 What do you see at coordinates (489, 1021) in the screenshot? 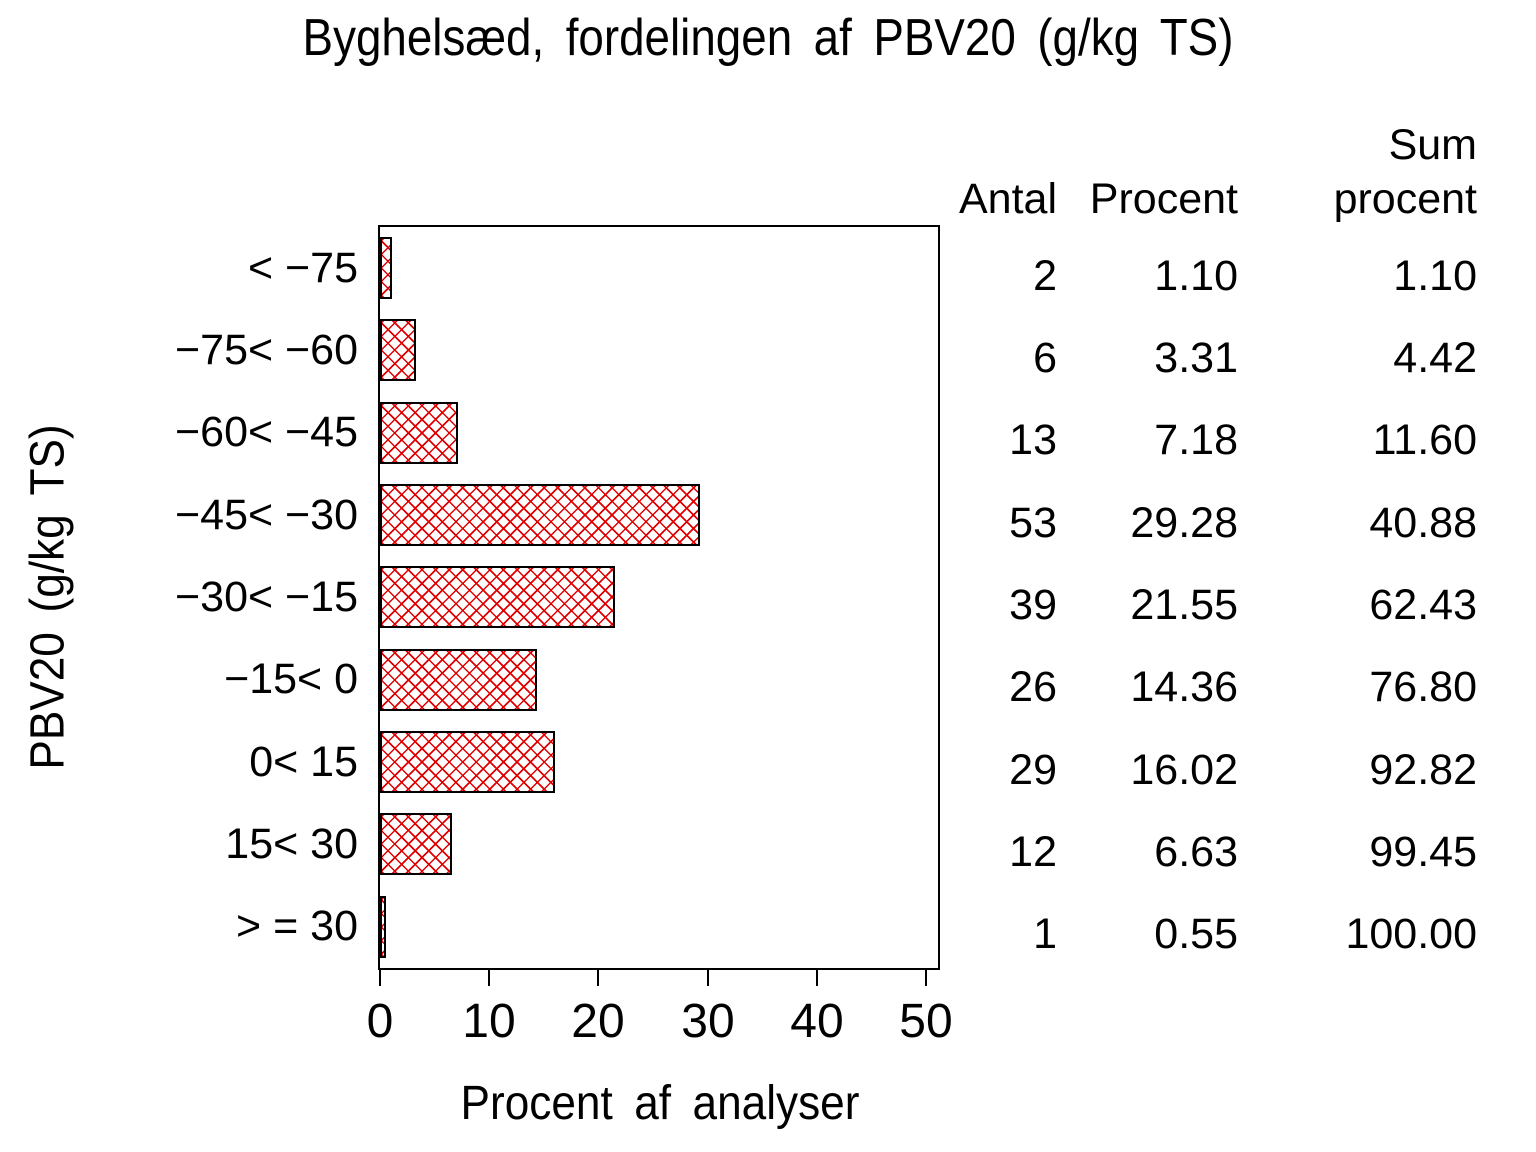
I see `x-tick-label: 10` at bounding box center [489, 1021].